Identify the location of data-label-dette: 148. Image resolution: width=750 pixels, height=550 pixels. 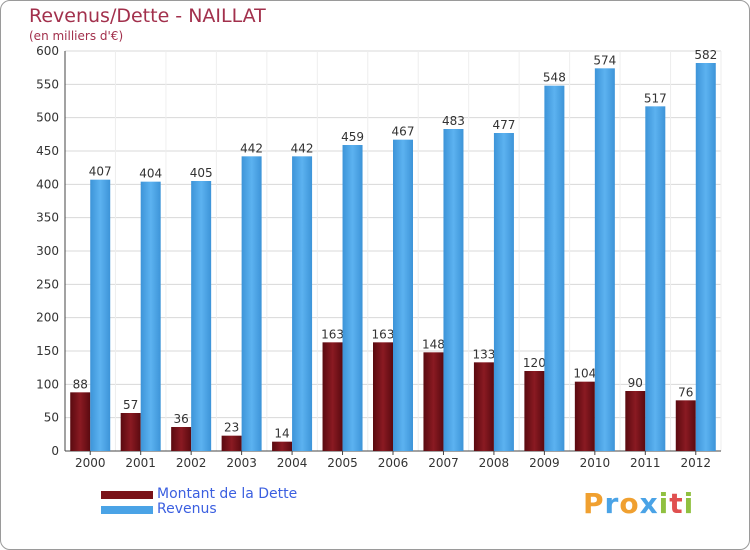
(433, 344).